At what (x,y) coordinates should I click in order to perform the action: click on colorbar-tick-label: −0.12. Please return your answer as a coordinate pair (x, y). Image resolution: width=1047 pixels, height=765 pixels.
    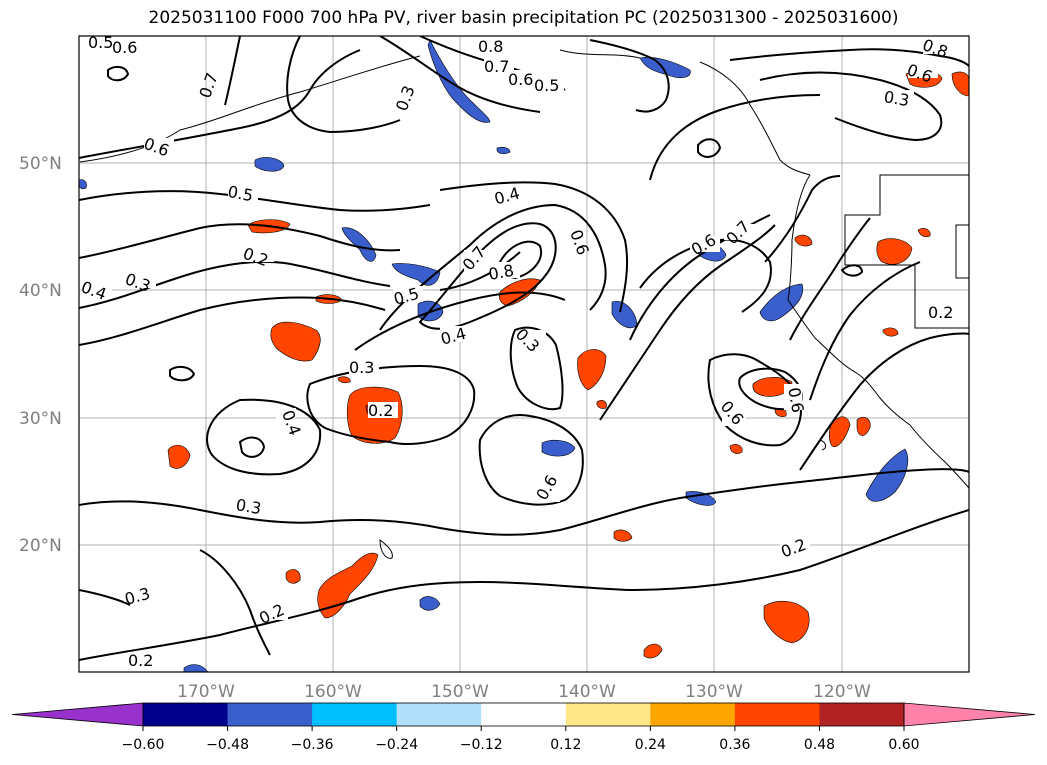
    Looking at the image, I should click on (481, 745).